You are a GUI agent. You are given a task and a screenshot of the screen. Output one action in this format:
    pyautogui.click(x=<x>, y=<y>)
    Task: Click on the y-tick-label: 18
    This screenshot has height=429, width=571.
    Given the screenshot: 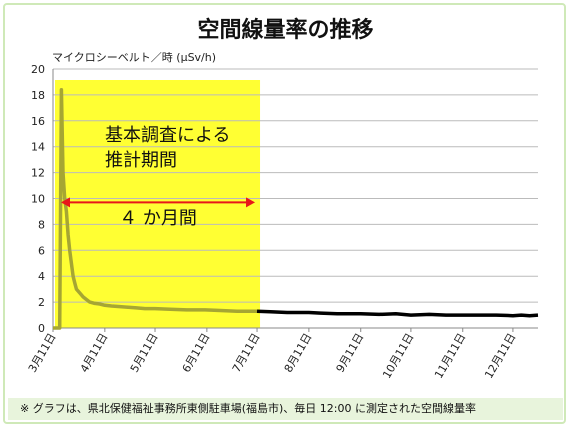 What is the action you would take?
    pyautogui.click(x=38, y=95)
    